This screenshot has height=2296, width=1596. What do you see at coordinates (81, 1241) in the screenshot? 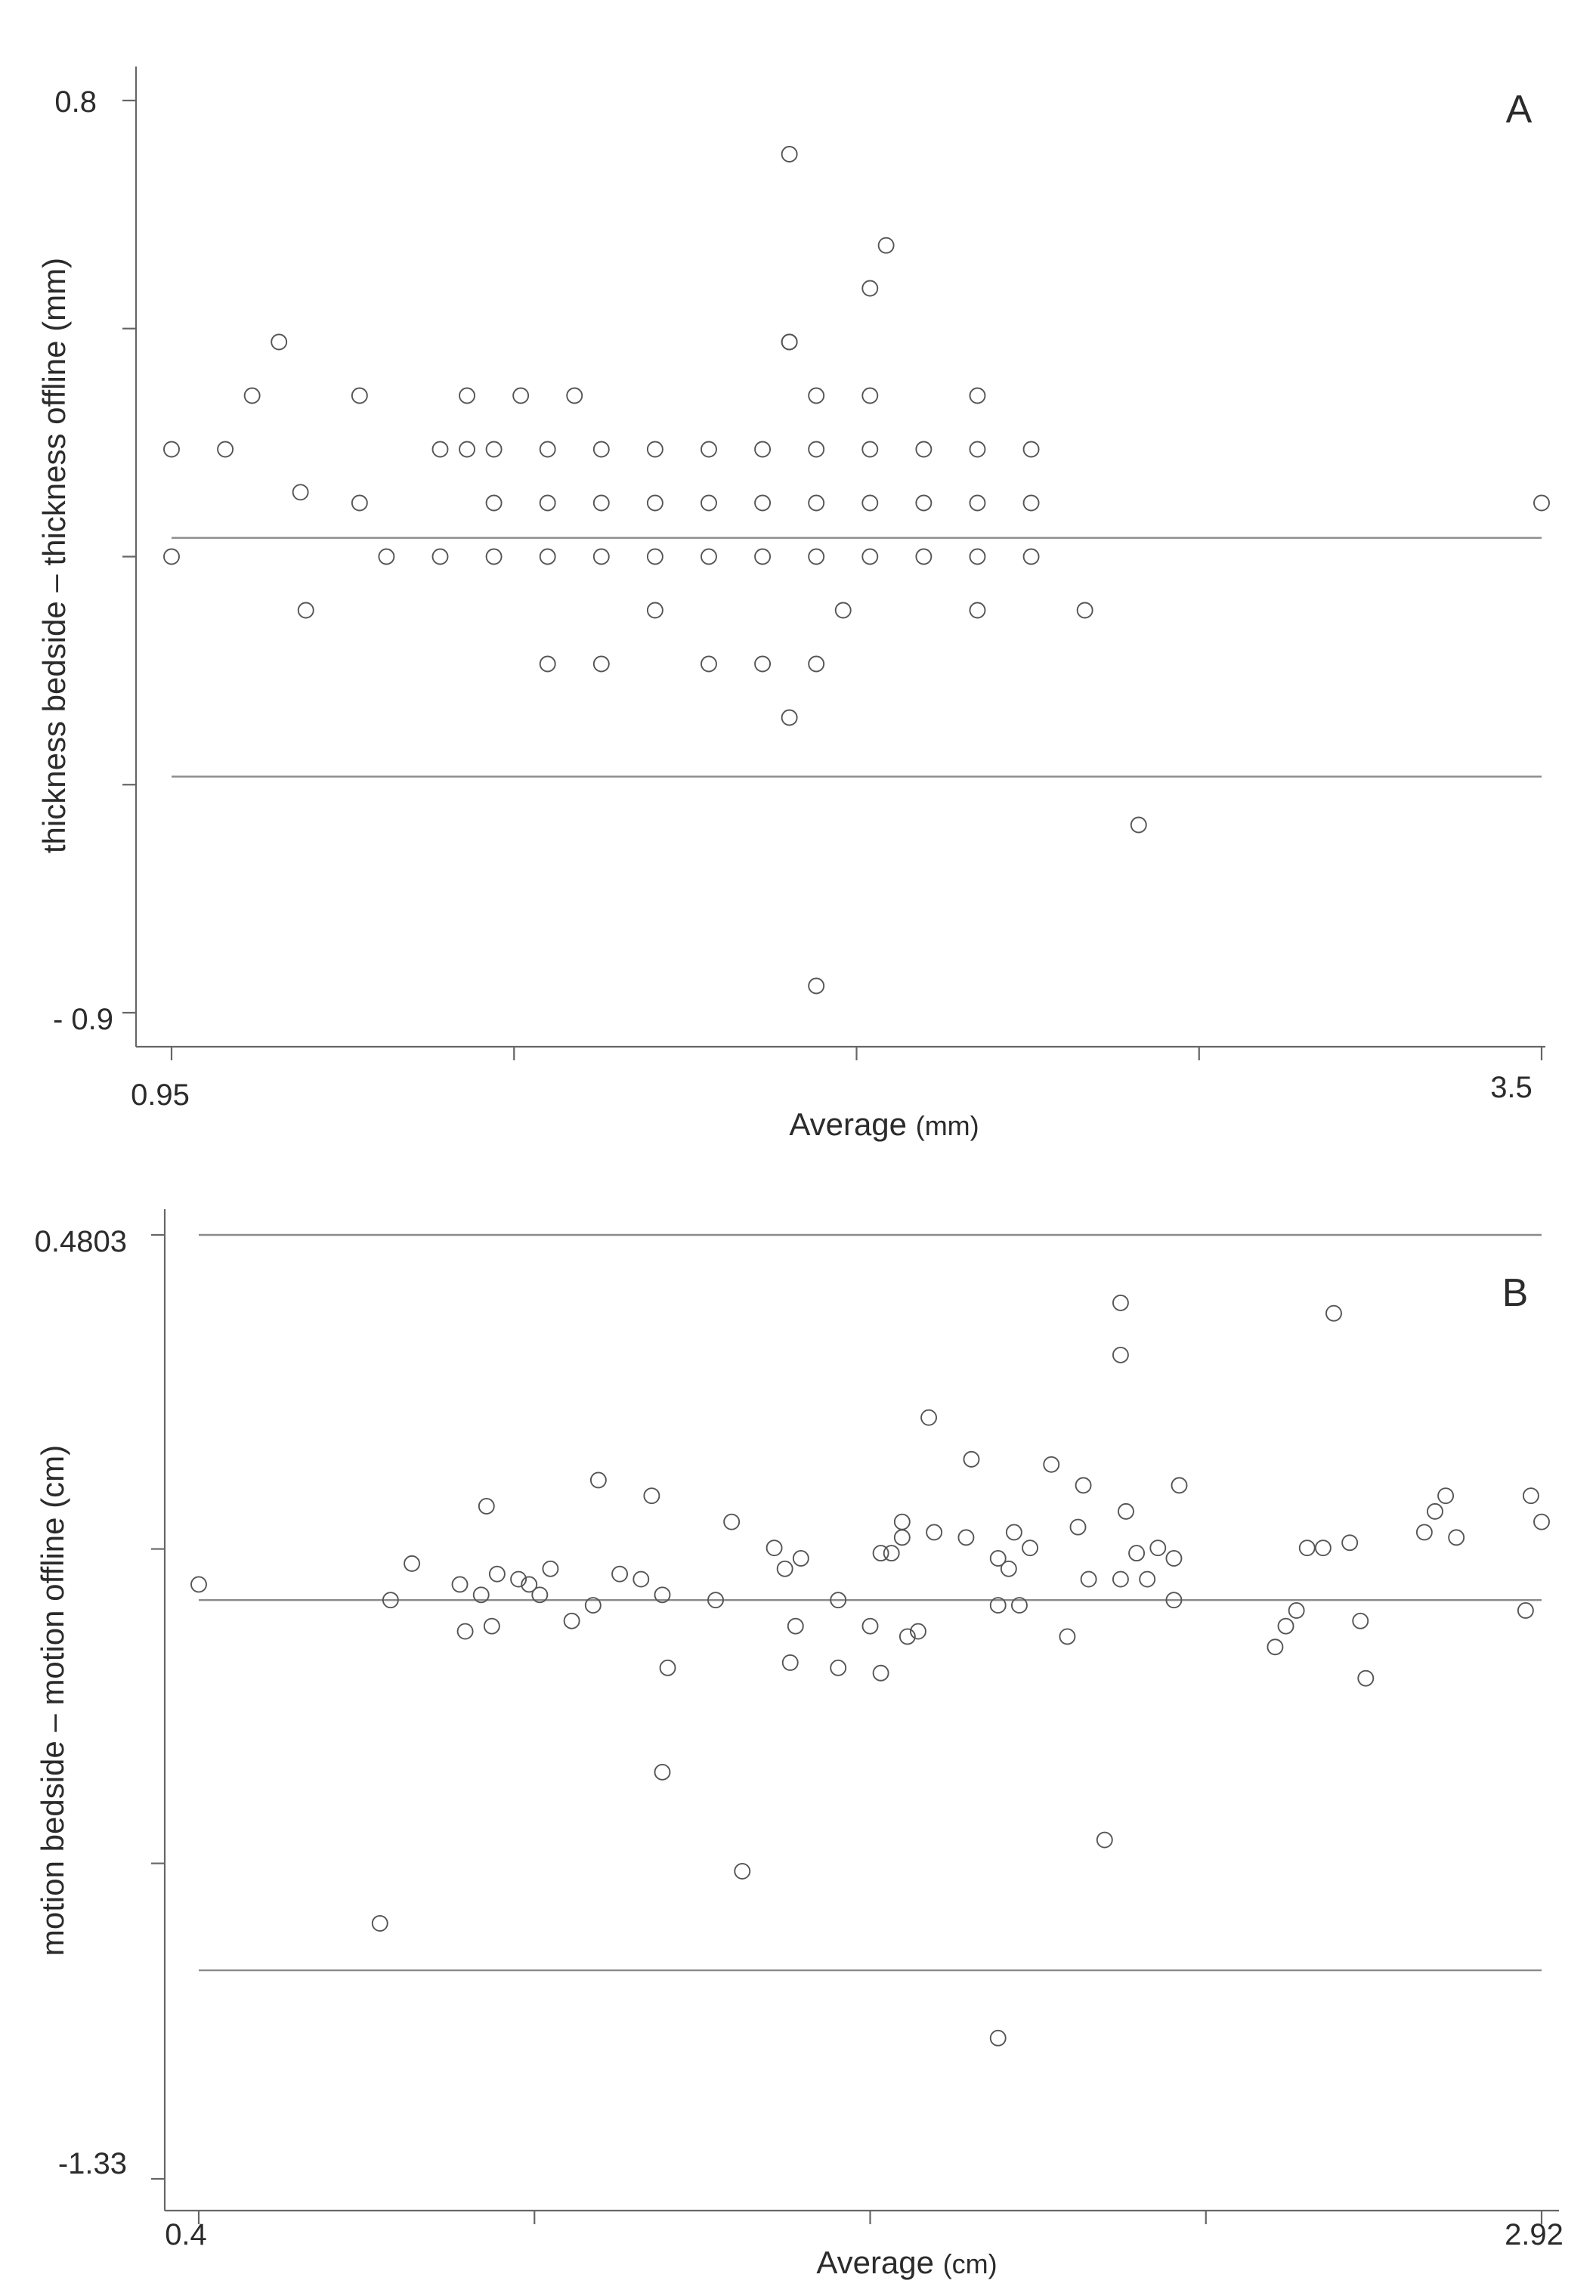
I see `panel-b-y-tick-top: 0.4803` at bounding box center [81, 1241].